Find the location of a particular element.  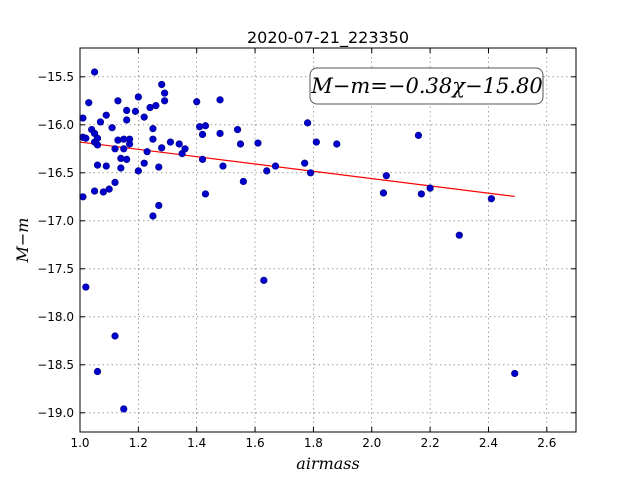

y-tick-label: −18.0 is located at coordinates (55, 317).